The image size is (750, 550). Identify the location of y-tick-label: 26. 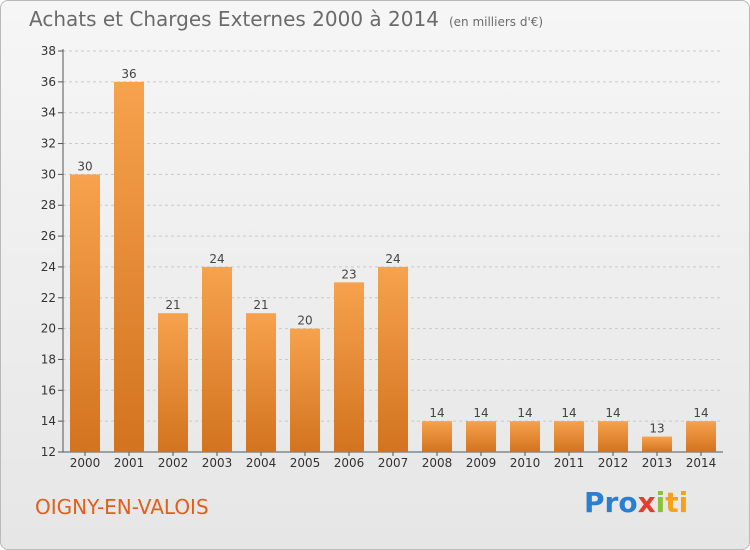
(48, 236).